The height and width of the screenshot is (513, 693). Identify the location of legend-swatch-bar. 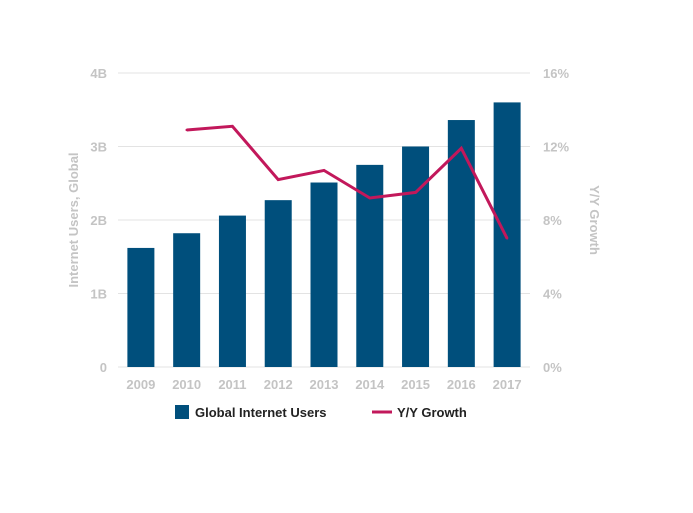
(182, 412).